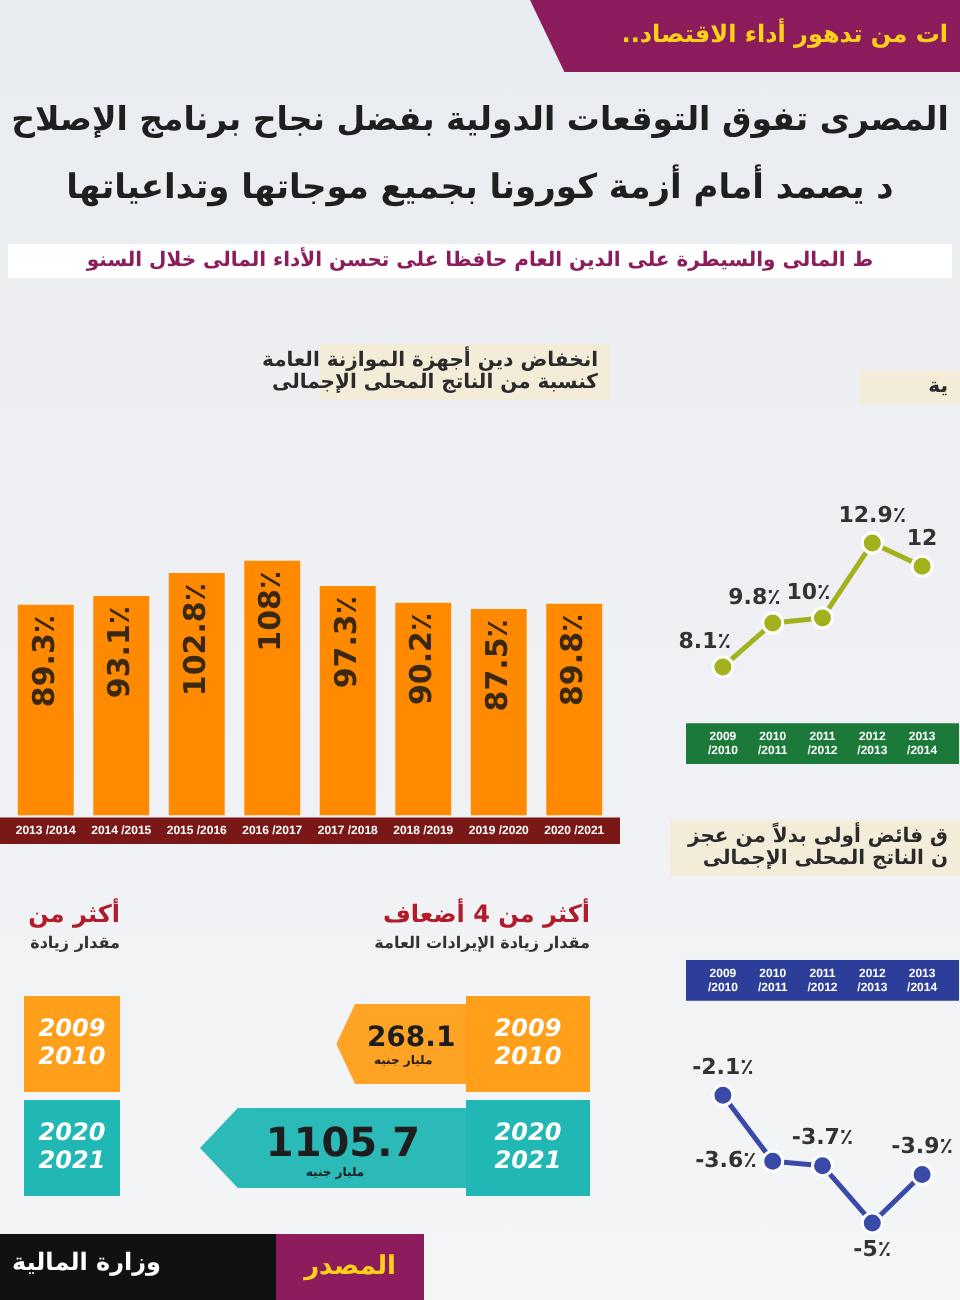 The width and height of the screenshot is (960, 1300). What do you see at coordinates (350, 1267) in the screenshot?
I see `text: المصدر` at bounding box center [350, 1267].